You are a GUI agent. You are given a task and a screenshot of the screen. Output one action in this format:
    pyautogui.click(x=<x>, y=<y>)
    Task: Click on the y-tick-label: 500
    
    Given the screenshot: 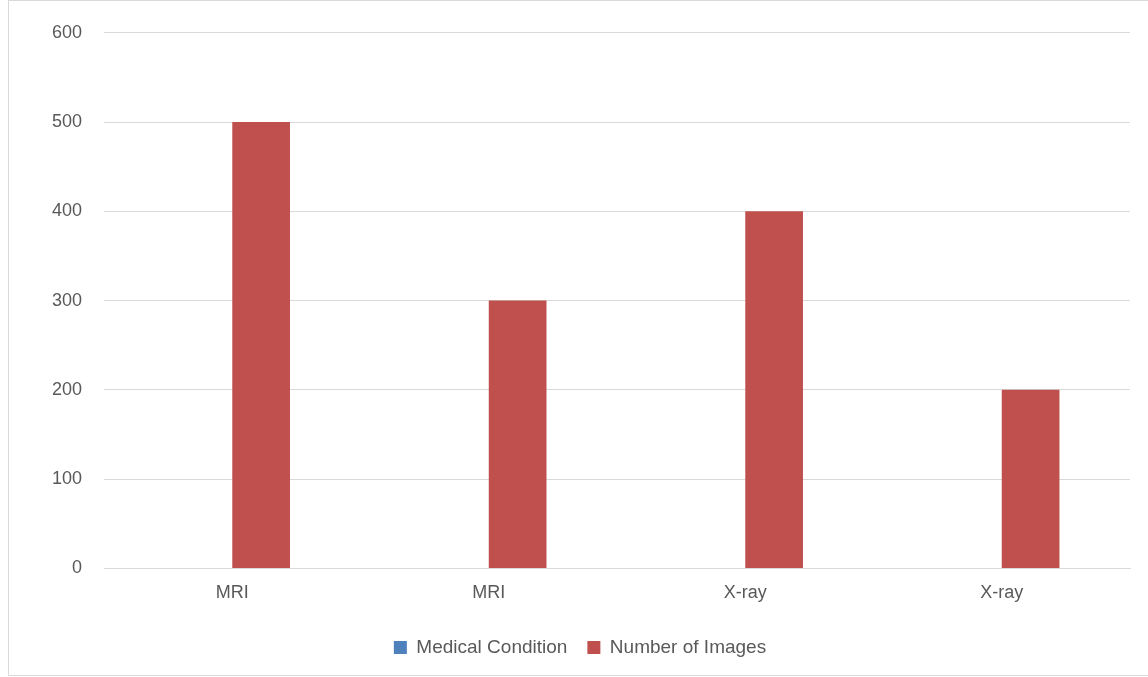 What is the action you would take?
    pyautogui.click(x=67, y=121)
    